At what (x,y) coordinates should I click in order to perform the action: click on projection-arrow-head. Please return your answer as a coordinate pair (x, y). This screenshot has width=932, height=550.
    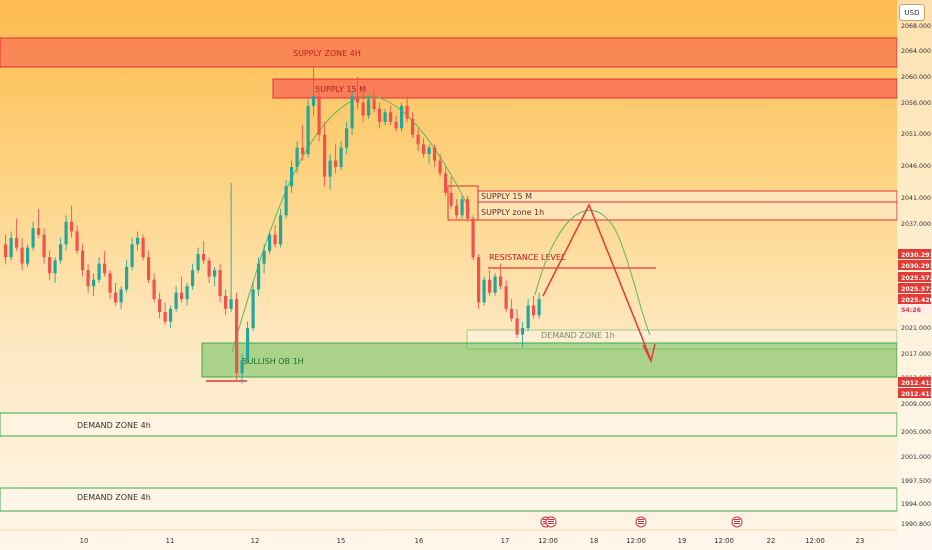
    Looking at the image, I should click on (649, 353).